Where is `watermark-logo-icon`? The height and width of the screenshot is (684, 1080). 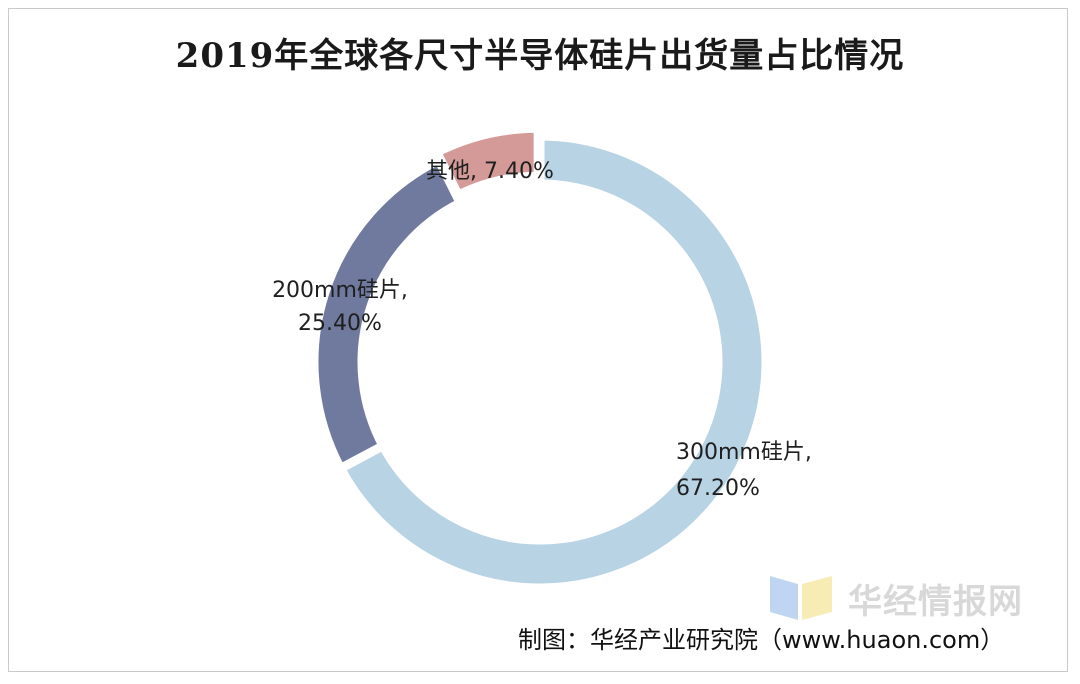
watermark-logo-icon is located at coordinates (801, 598).